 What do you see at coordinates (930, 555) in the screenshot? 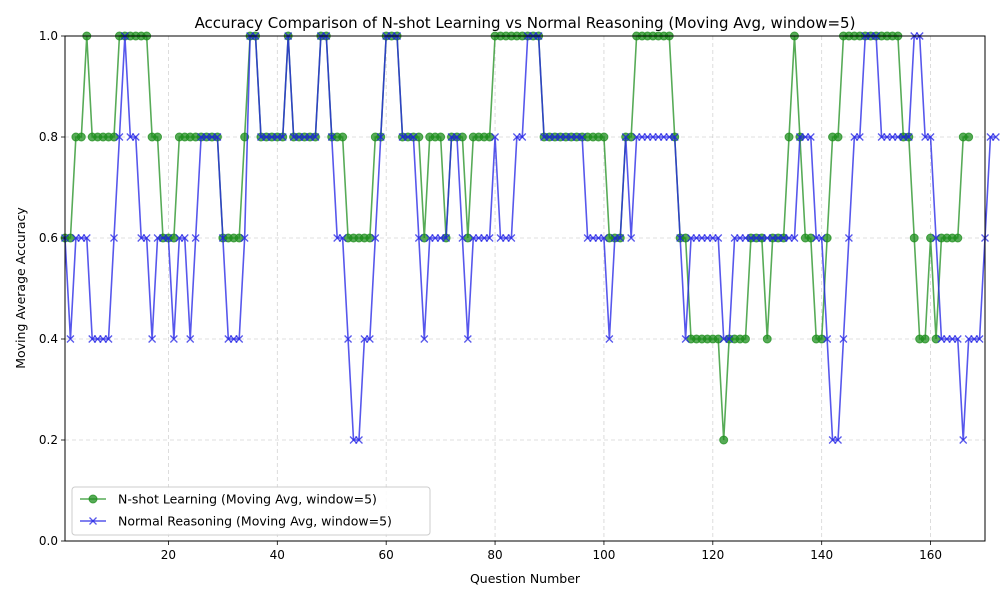
I see `x-tick-label: 160` at bounding box center [930, 555].